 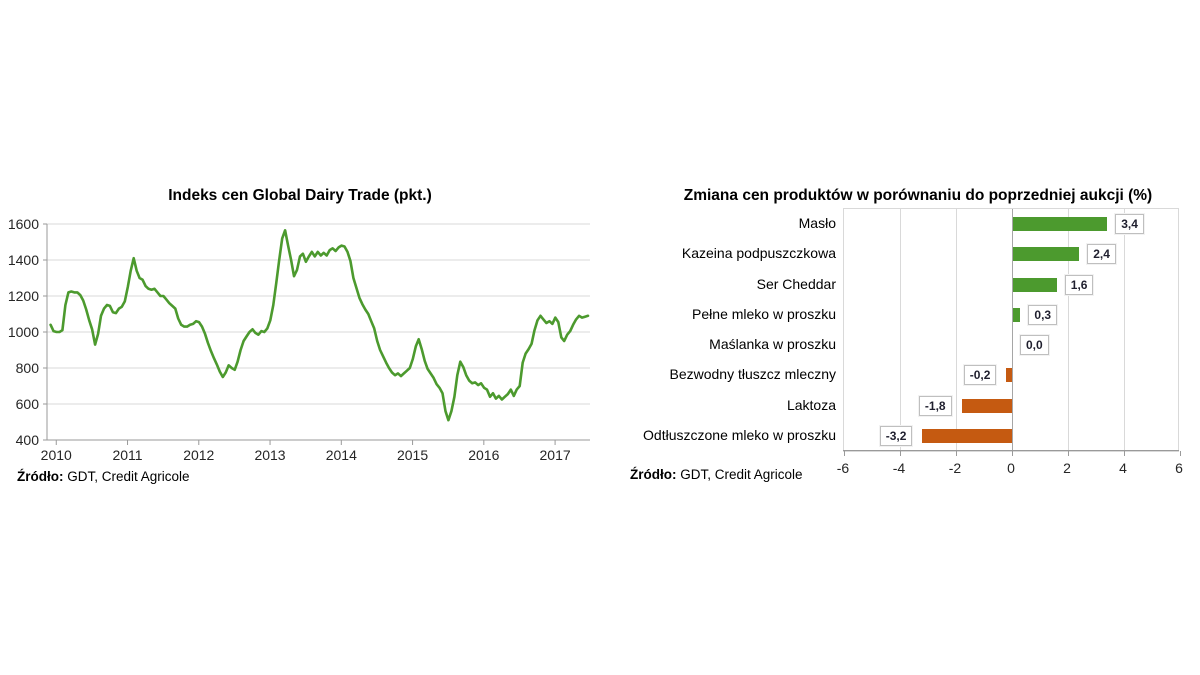 What do you see at coordinates (811, 404) in the screenshot?
I see `category-label: Laktoza` at bounding box center [811, 404].